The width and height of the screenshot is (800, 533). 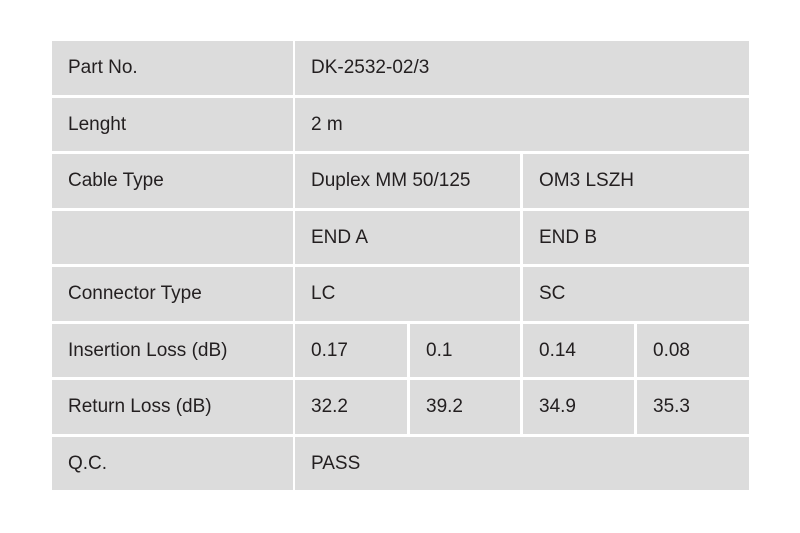 I want to click on row-label, so click(x=172, y=237).